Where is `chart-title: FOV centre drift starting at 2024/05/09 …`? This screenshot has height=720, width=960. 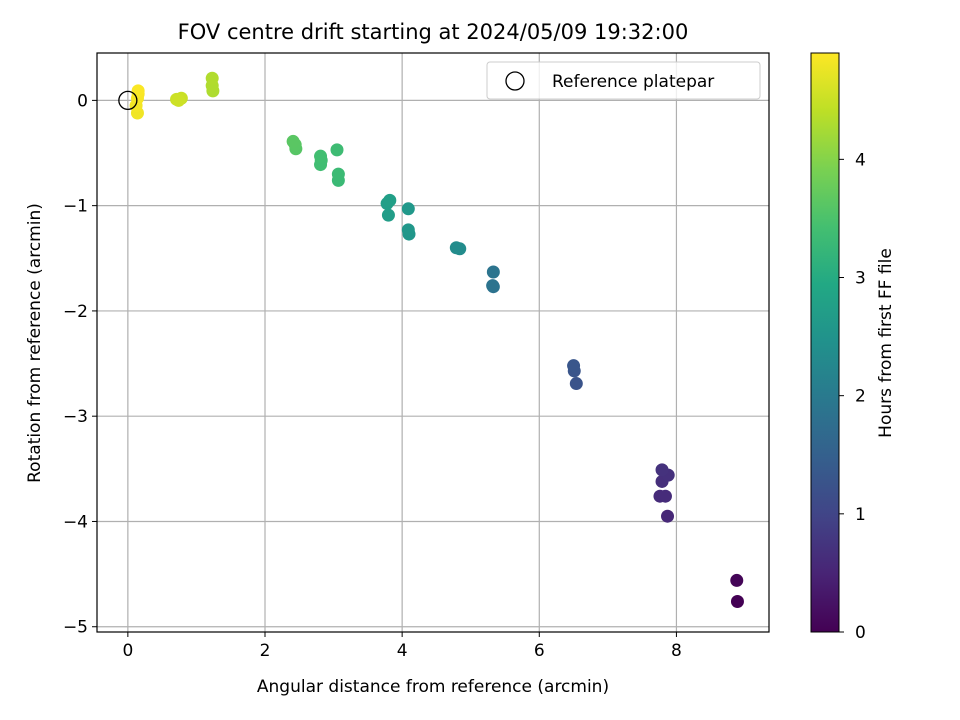 chart-title: FOV centre drift starting at 2024/05/09 … is located at coordinates (433, 32).